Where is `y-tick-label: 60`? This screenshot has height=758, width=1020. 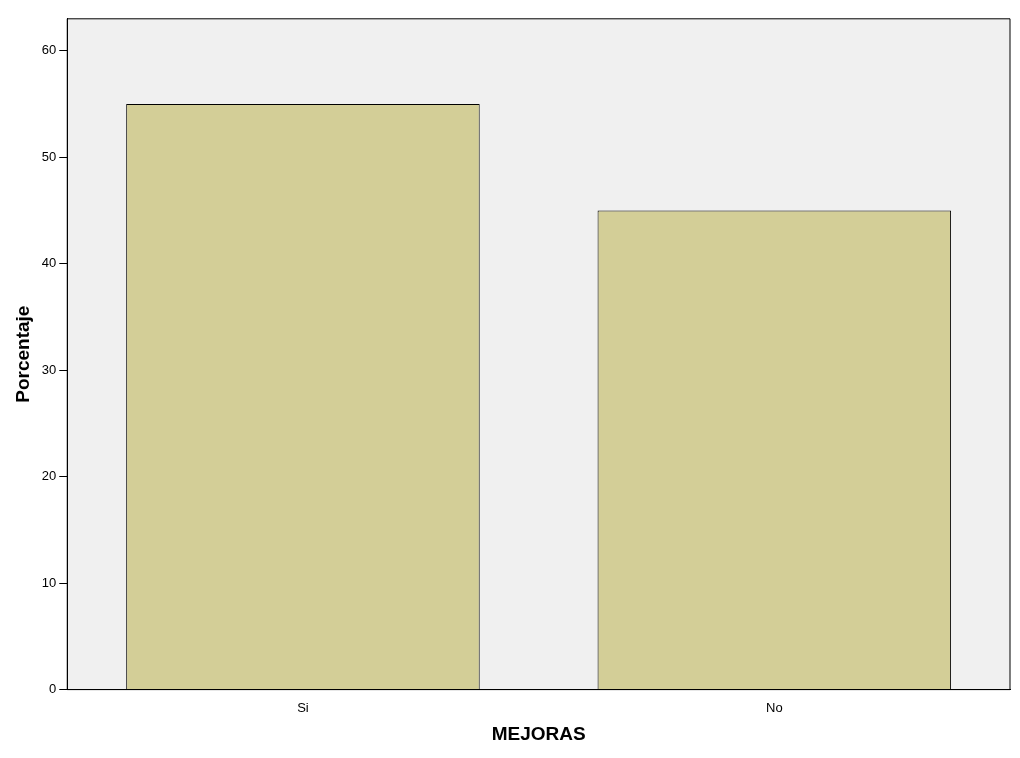
y-tick-label: 60 is located at coordinates (49, 50).